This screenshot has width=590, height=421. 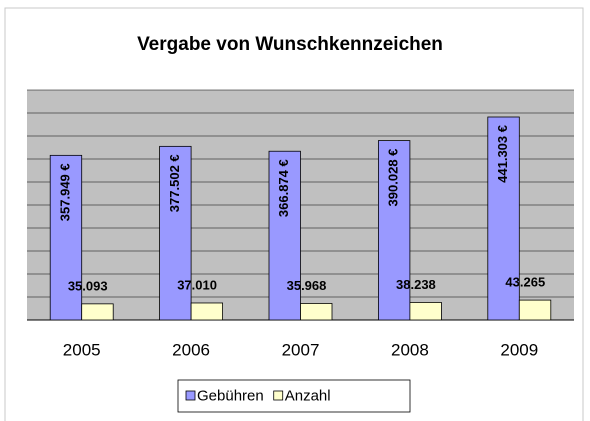 What do you see at coordinates (283, 188) in the screenshot?
I see `data-label: 366.874 €` at bounding box center [283, 188].